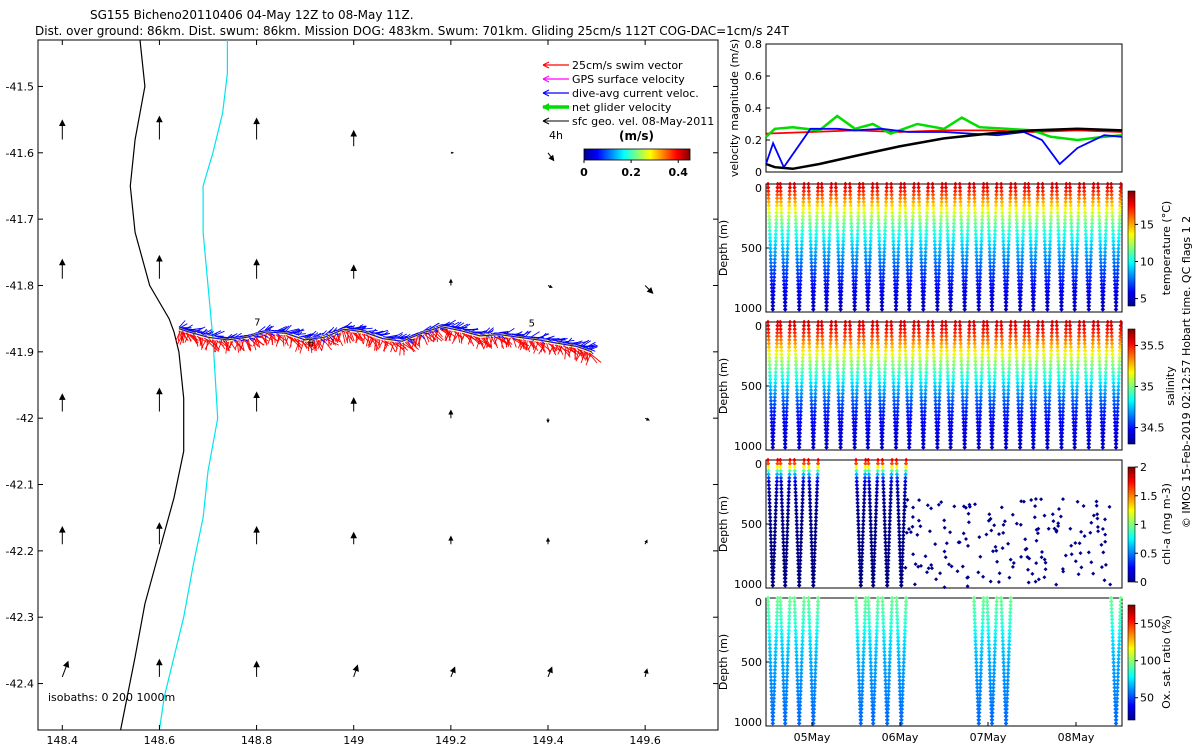  I want to click on dac-vector, so click(359, 327).